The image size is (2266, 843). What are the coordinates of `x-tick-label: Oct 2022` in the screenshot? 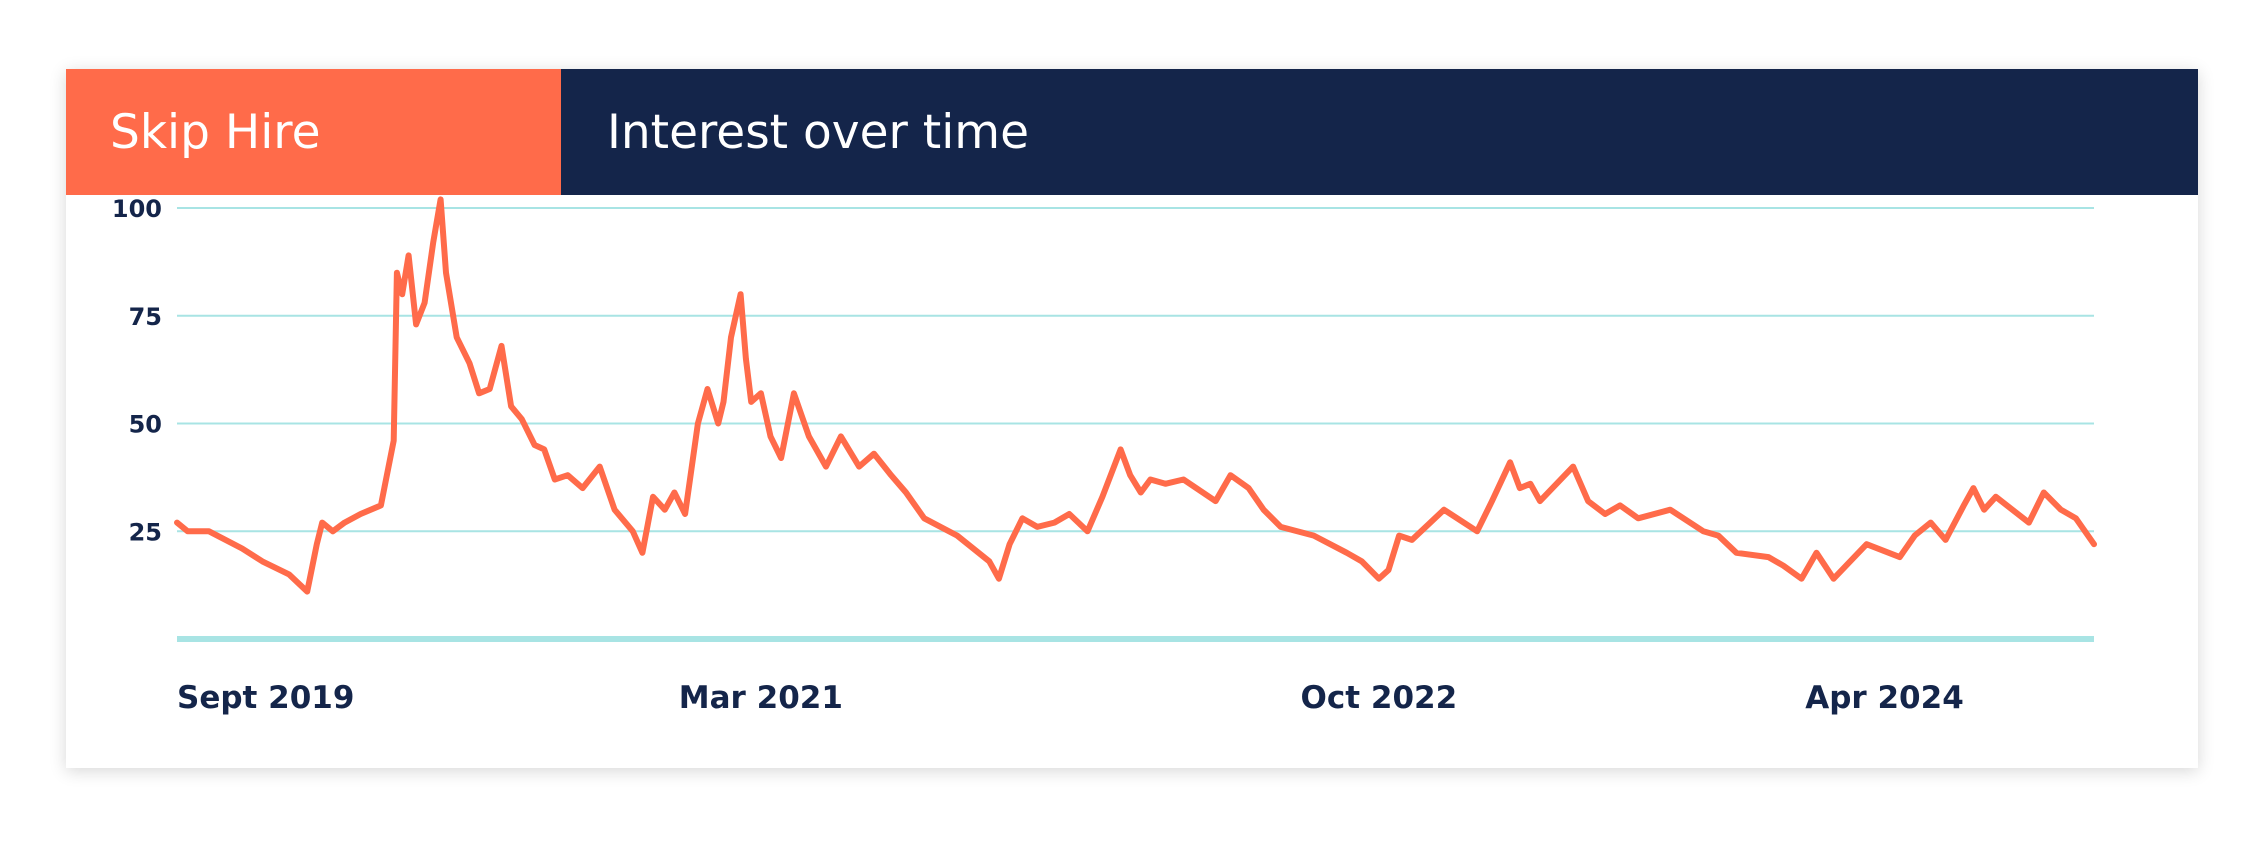 It's located at (1379, 698).